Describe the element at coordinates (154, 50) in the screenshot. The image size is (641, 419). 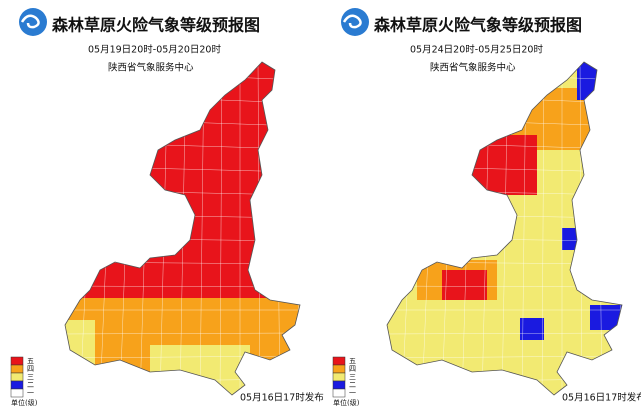
I see `forecast-period: 05月19日20时-05月20日20时` at that location.